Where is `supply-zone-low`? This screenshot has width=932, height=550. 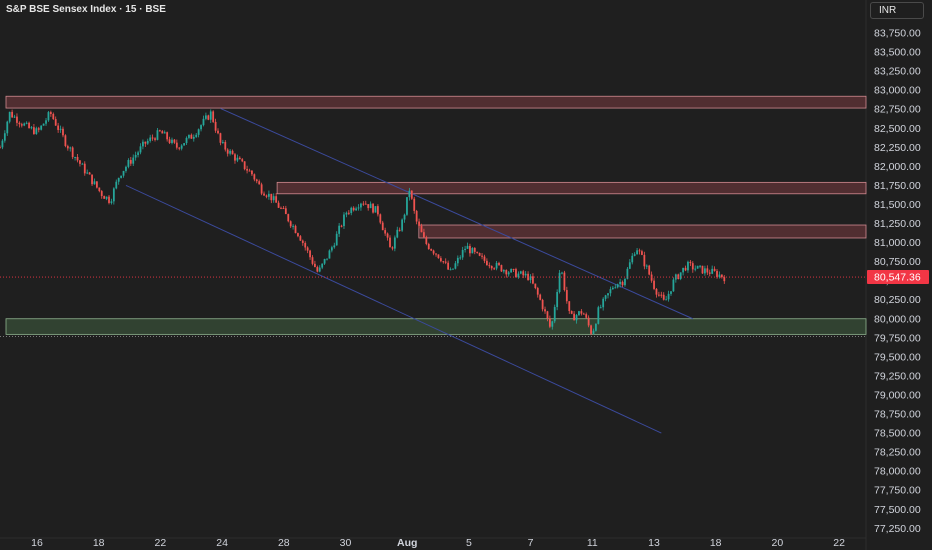
supply-zone-low is located at coordinates (642, 231).